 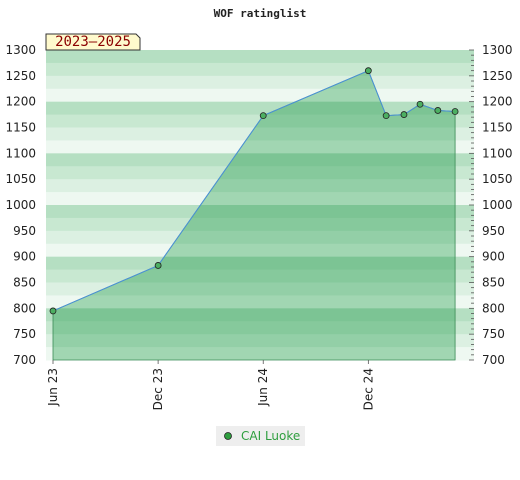 I want to click on y-tick-label-right: 950, so click(x=493, y=231).